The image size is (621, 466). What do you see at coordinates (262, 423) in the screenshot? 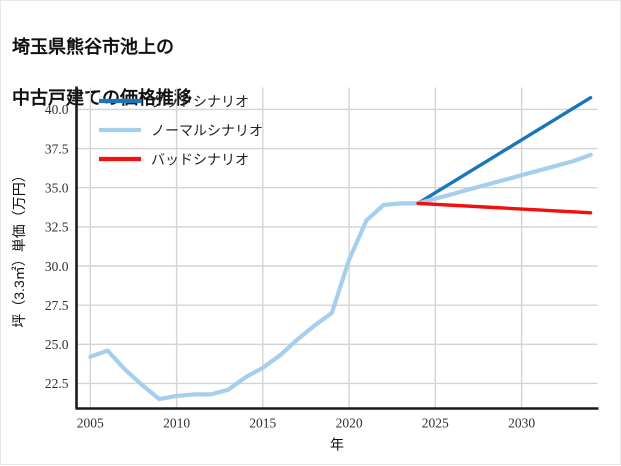
I see `x-tick-label: 2015` at bounding box center [262, 423].